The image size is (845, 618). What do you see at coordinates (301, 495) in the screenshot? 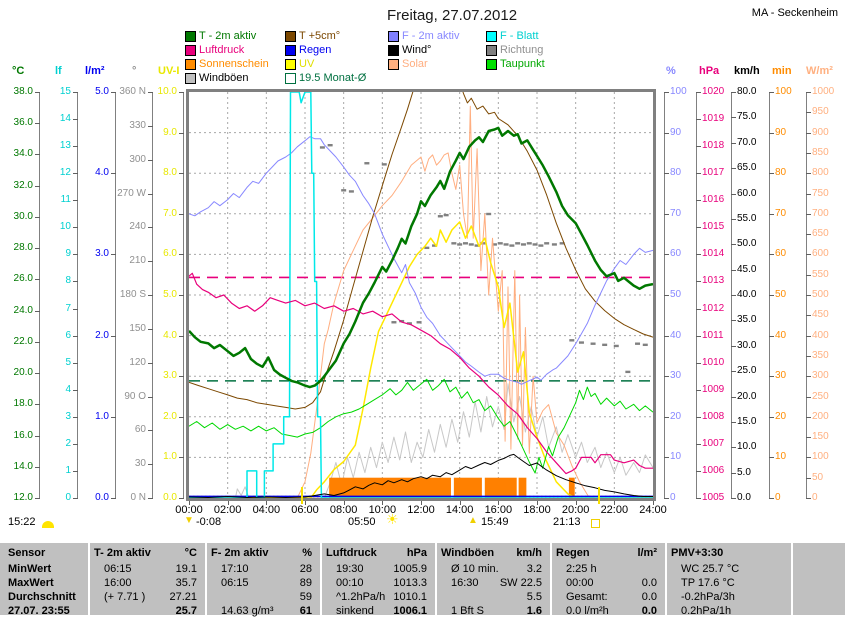
I see `sun-mark-tick` at bounding box center [301, 495].